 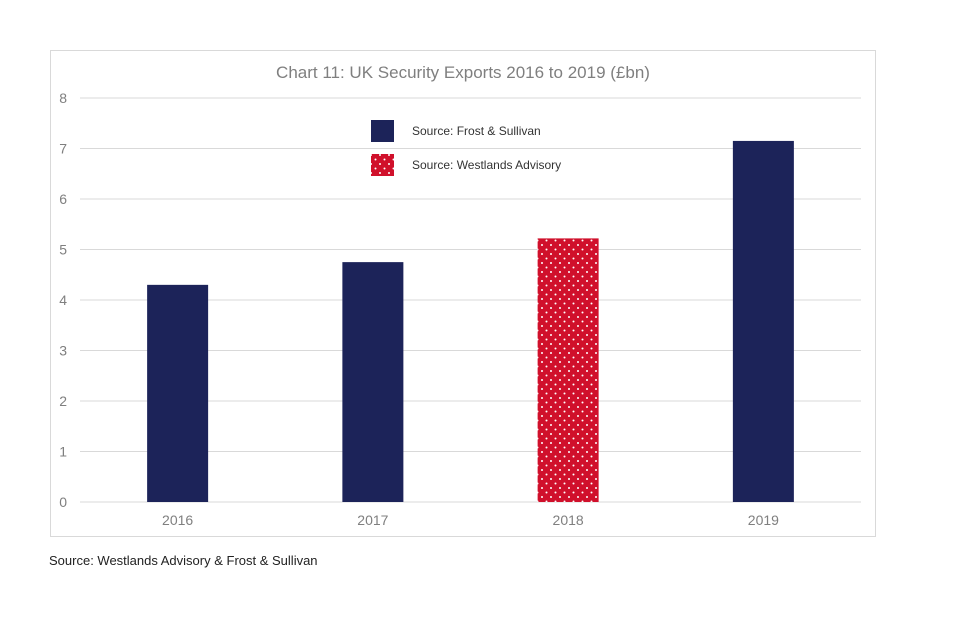 I want to click on bar-2016, so click(x=178, y=393).